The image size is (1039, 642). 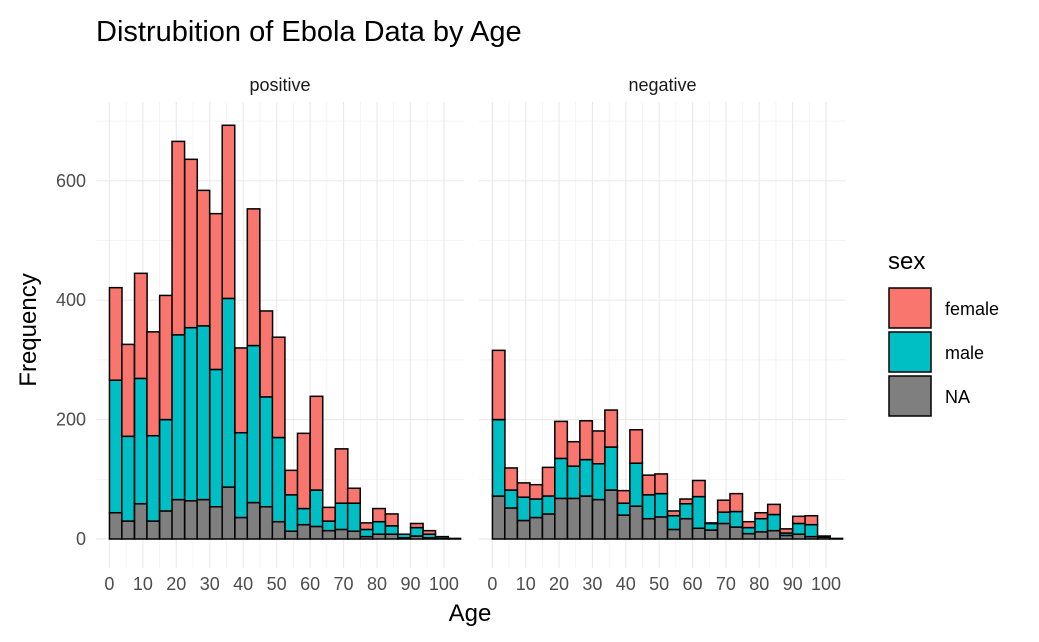 I want to click on legend: sex female male NA, so click(x=943, y=332).